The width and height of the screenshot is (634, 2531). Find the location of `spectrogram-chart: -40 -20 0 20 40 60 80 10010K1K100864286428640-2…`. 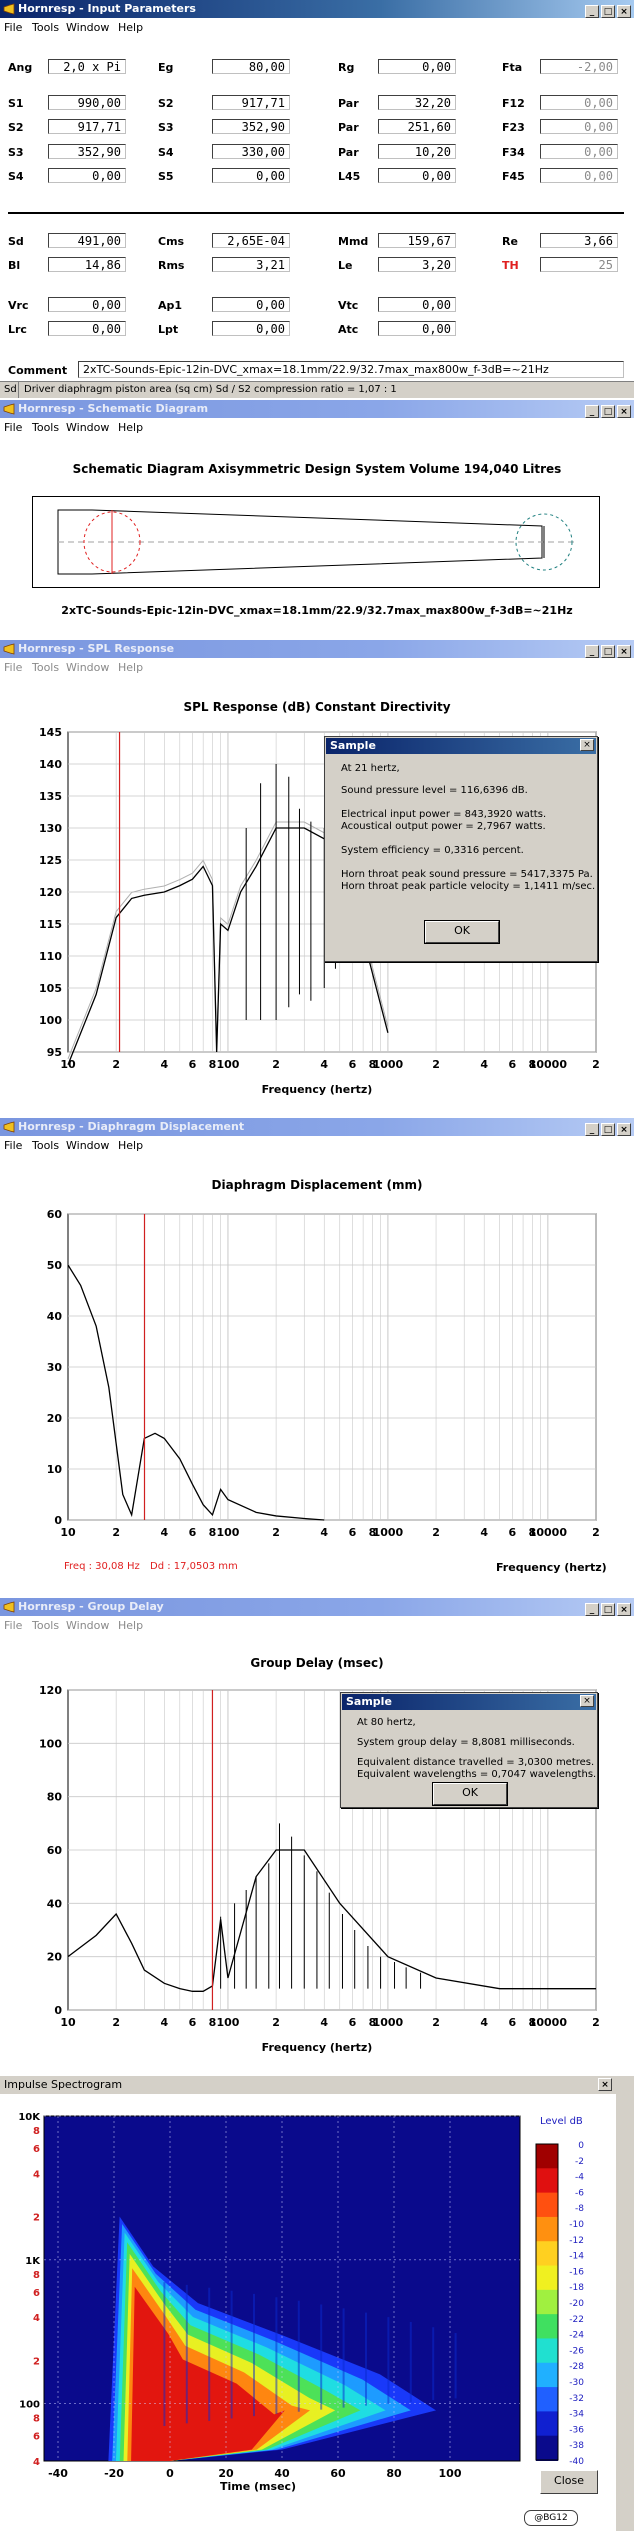

spectrogram-chart: -40 -20 0 20 40 60 80 10010K1K100864286428640-2… is located at coordinates (301, 2296).